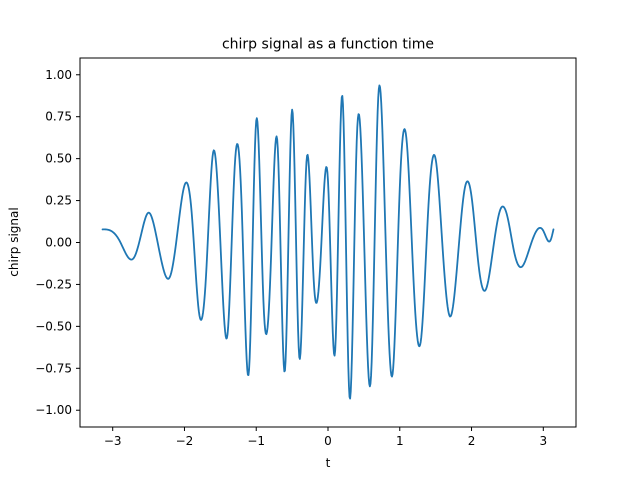  Describe the element at coordinates (400, 441) in the screenshot. I see `x-tick-label: 1` at that location.